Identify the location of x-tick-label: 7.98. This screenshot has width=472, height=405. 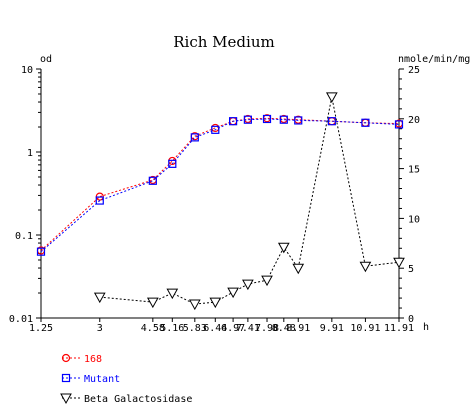
(267, 328).